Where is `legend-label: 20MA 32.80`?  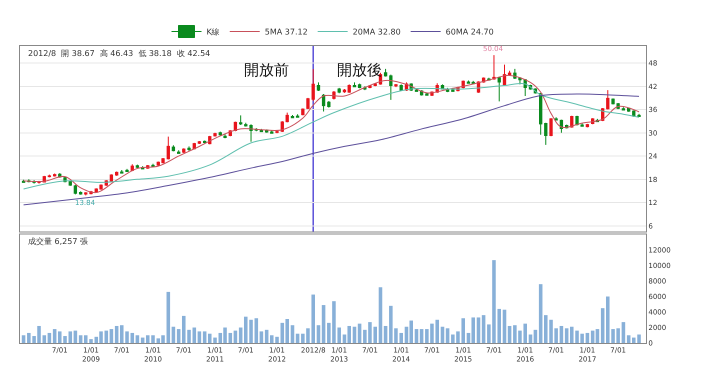
legend-label: 20MA 32.80 is located at coordinates (376, 32).